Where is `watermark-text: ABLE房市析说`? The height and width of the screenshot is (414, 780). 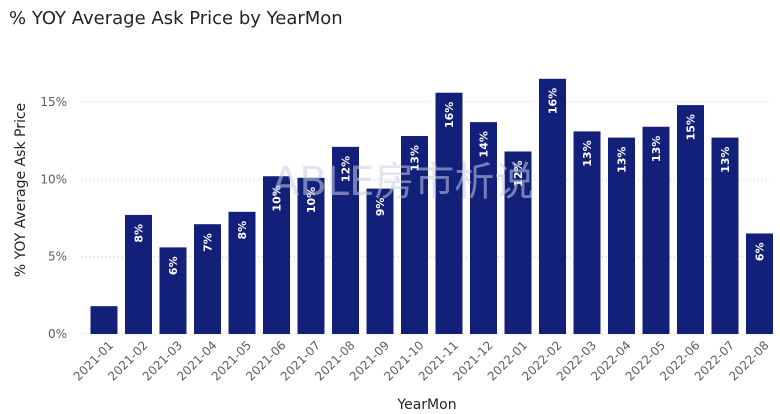 watermark-text: ABLE房市析说 is located at coordinates (403, 182).